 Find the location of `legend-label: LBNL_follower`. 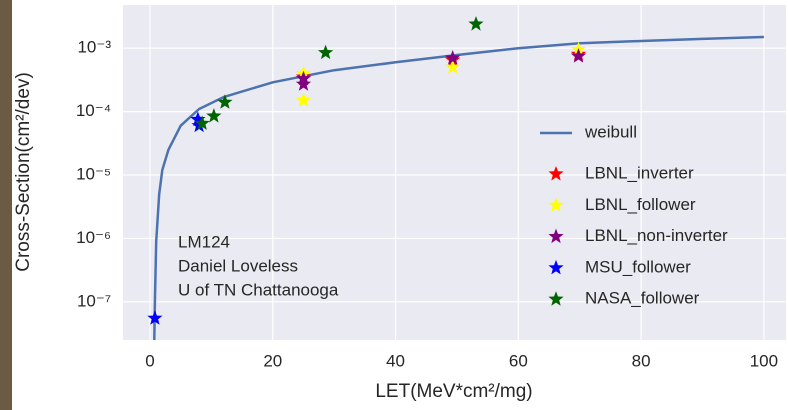

legend-label: LBNL_follower is located at coordinates (640, 204).